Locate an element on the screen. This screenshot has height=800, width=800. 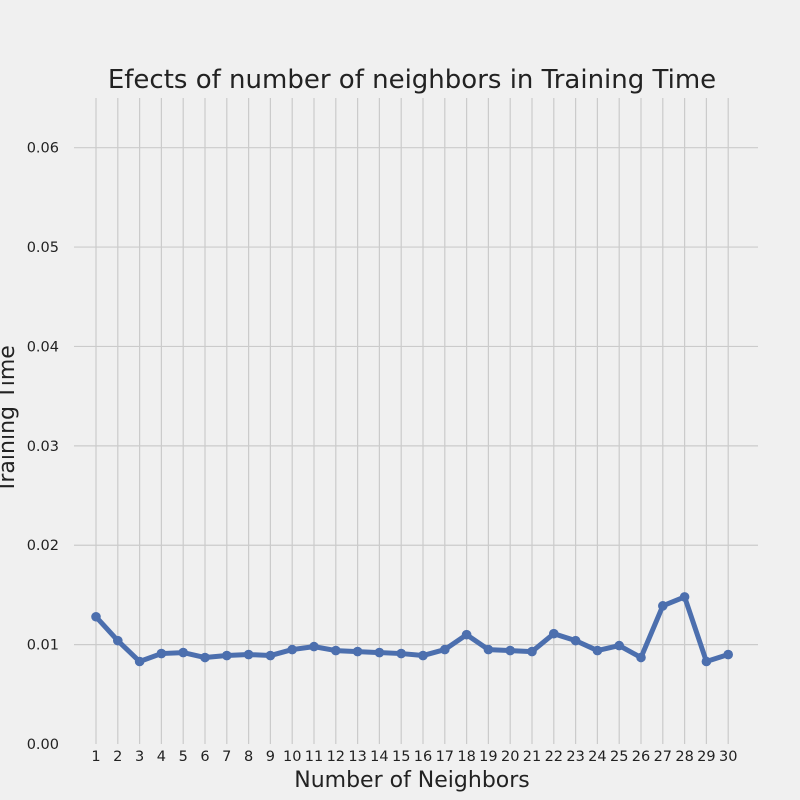
x-tick-label: 19 is located at coordinates (488, 757).